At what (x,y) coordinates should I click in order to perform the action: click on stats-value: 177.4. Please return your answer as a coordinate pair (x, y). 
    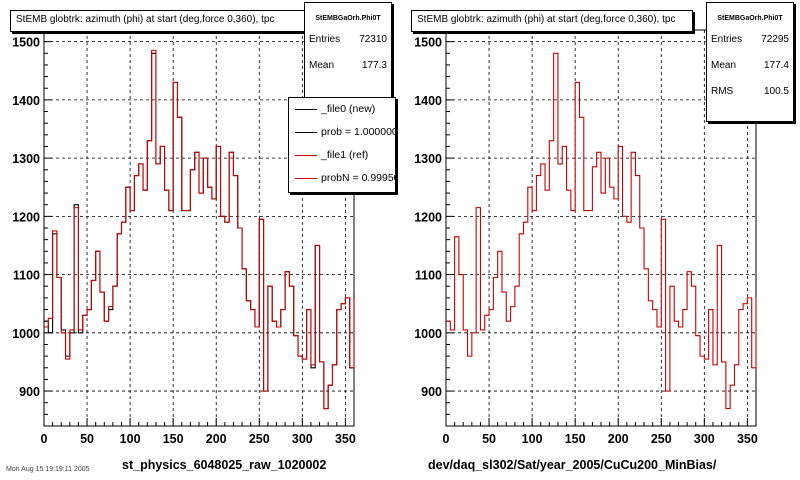
    Looking at the image, I should click on (776, 65).